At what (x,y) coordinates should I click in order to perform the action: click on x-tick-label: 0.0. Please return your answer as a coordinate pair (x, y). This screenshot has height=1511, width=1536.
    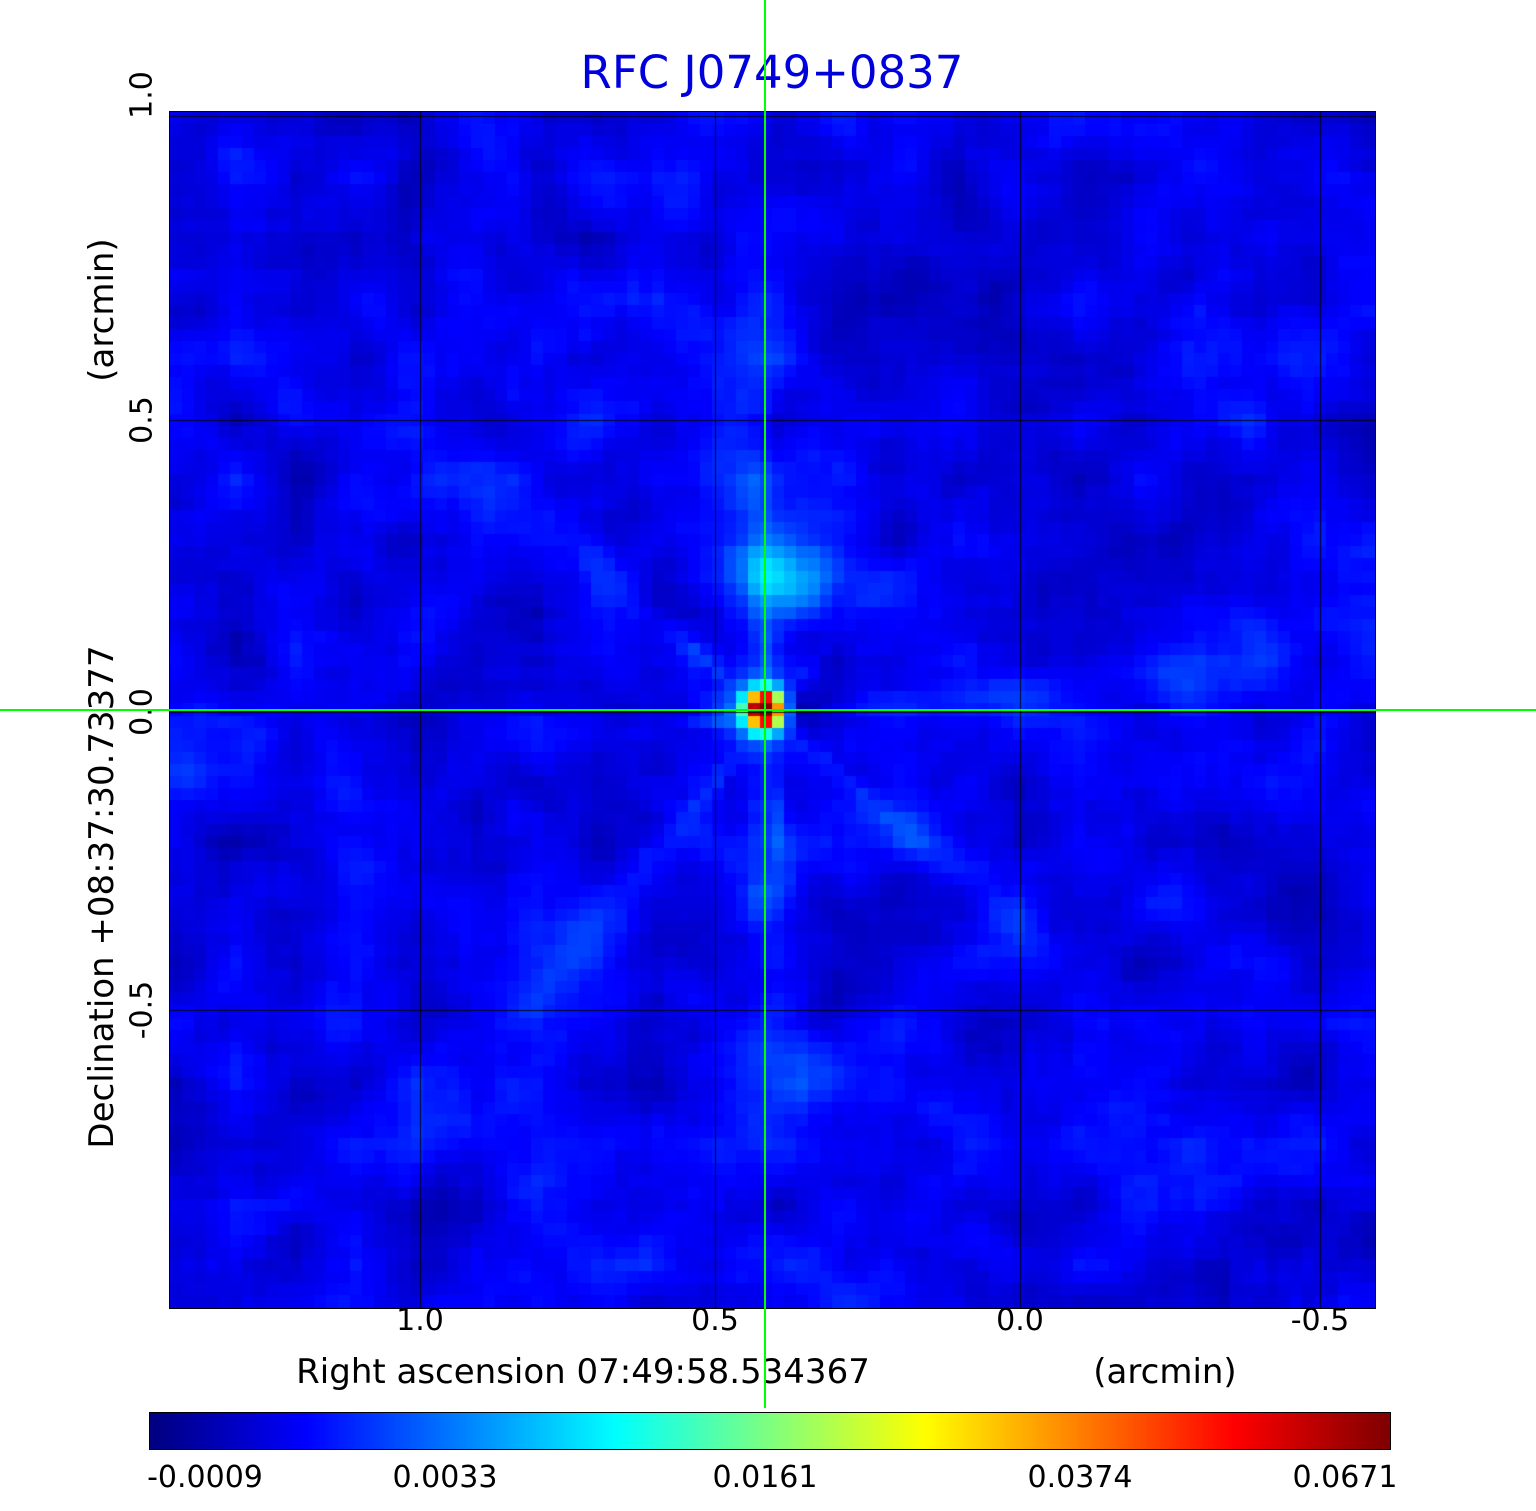
    Looking at the image, I should click on (1020, 1320).